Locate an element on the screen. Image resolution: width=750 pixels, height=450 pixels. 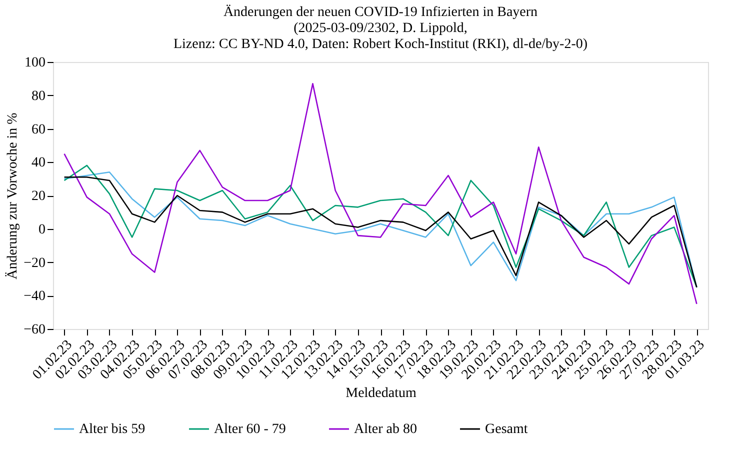
y-tick-label: 60 is located at coordinates (39, 130).